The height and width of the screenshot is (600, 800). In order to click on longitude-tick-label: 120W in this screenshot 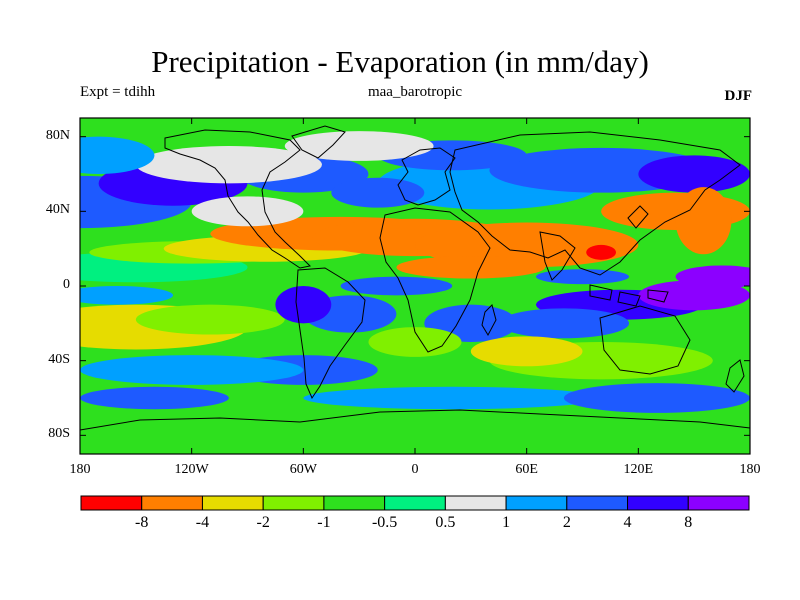, I will do `click(191, 469)`.